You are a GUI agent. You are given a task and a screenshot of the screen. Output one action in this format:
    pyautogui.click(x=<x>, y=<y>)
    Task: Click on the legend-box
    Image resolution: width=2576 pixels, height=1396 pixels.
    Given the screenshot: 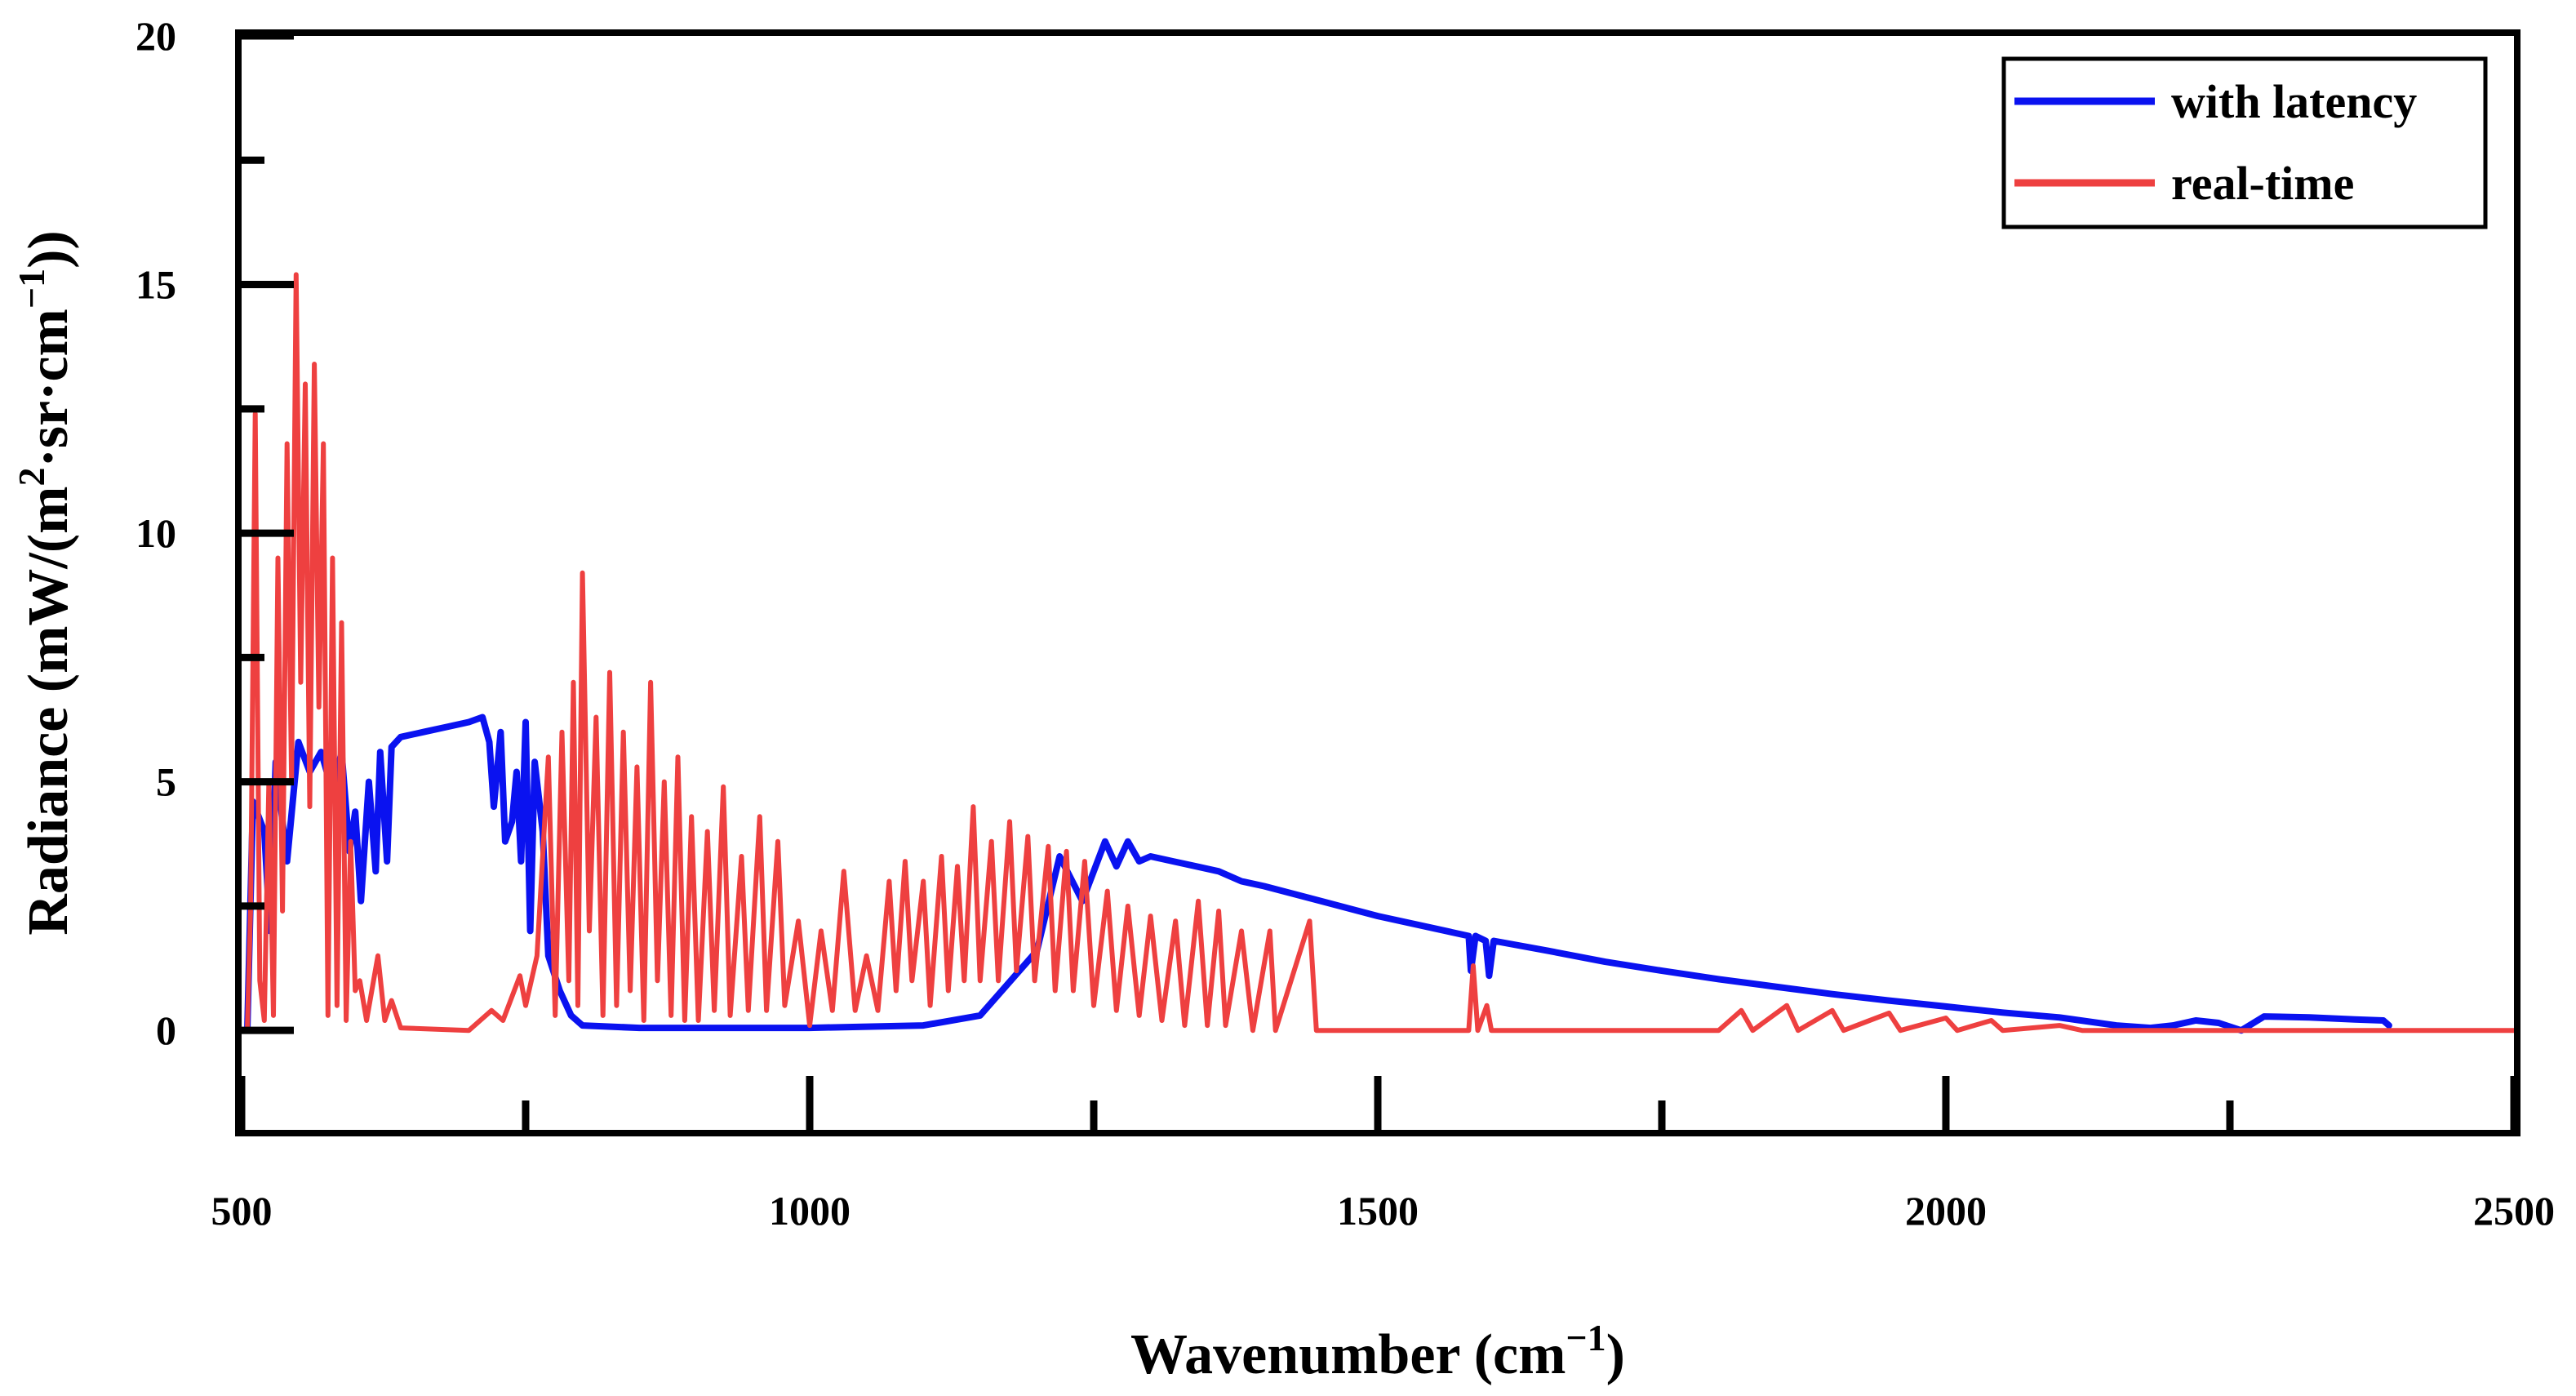 What is the action you would take?
    pyautogui.click(x=2244, y=142)
    